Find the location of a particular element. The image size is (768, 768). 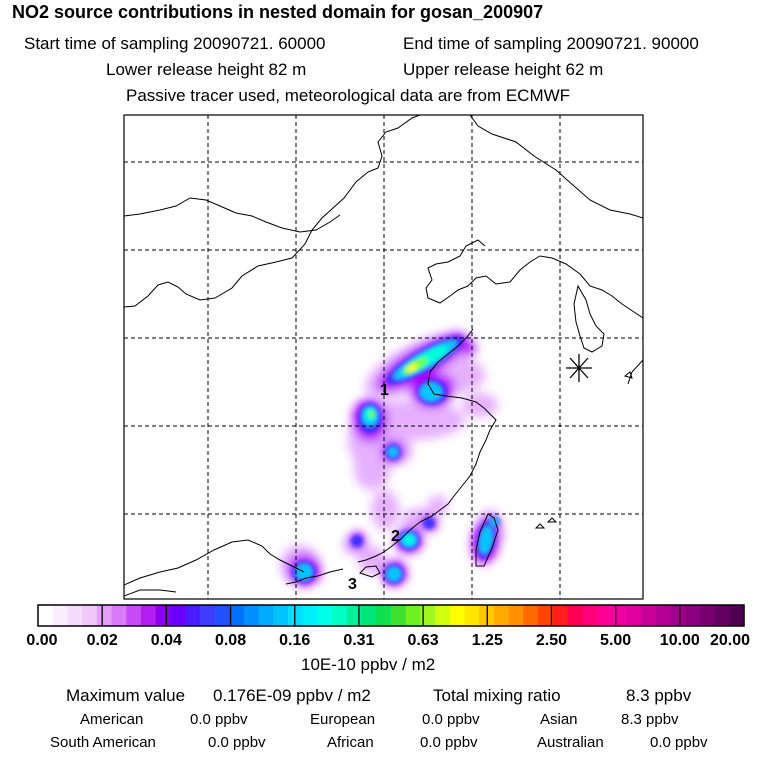

region-name-asian: Asian is located at coordinates (559, 719).